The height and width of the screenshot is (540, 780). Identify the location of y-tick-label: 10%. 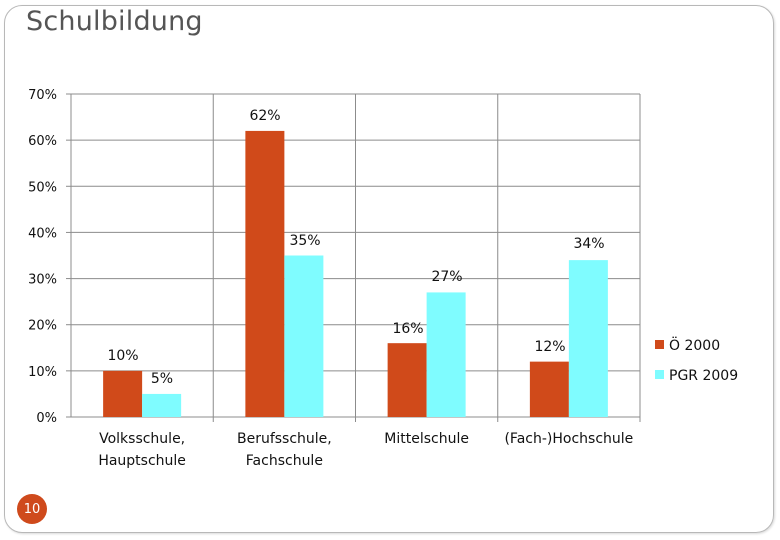
(42, 372).